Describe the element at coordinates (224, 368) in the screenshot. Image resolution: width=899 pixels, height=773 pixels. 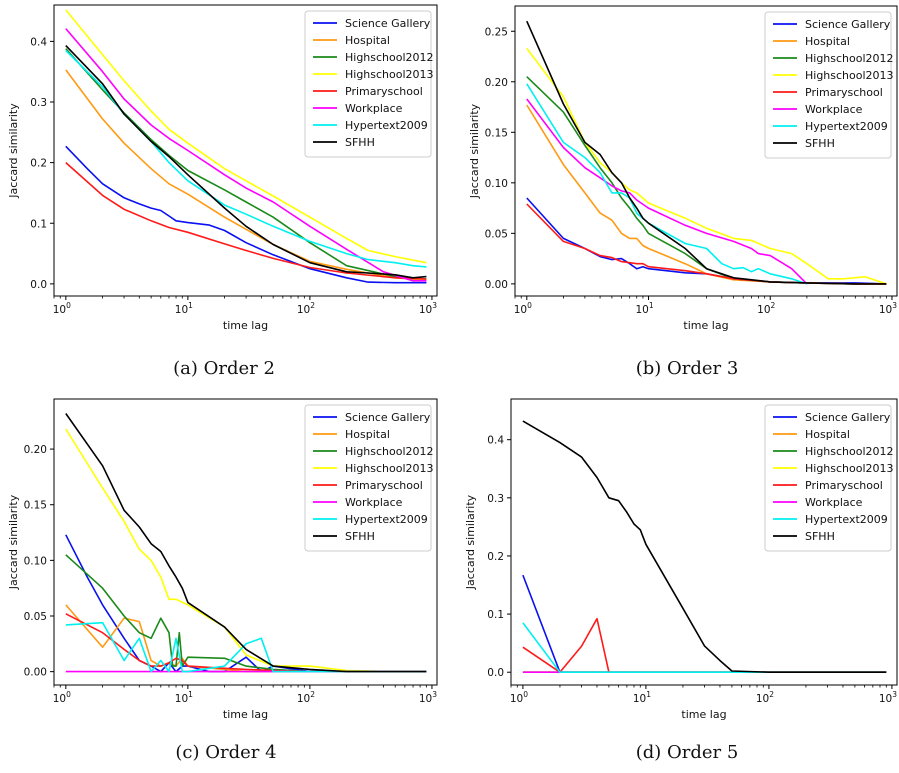
I see `figure-caption: (a) Order 2` at that location.